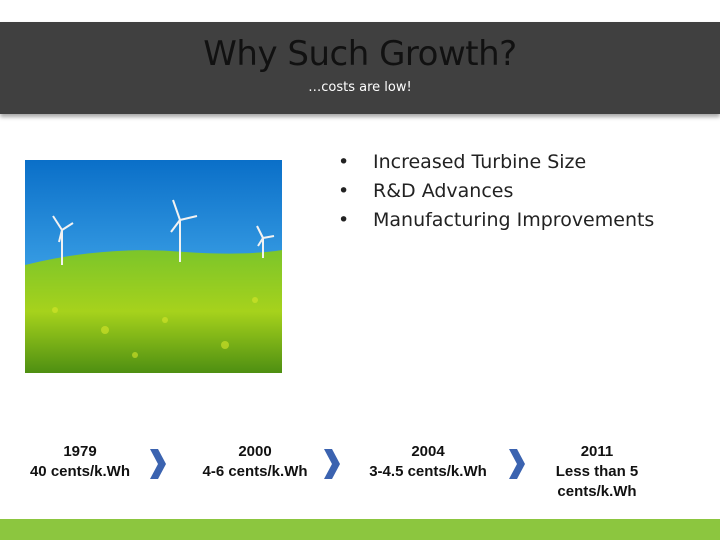 Image resolution: width=720 pixels, height=540 pixels. What do you see at coordinates (80, 471) in the screenshot?
I see `cost: 40 cents/k.Wh` at bounding box center [80, 471].